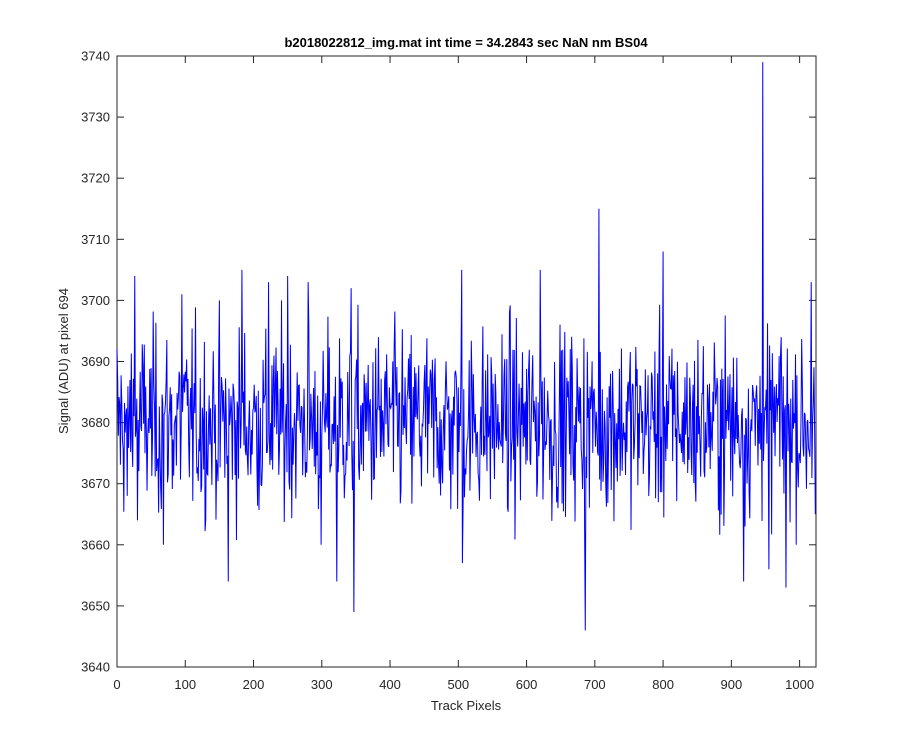 The height and width of the screenshot is (750, 900). What do you see at coordinates (95, 239) in the screenshot?
I see `y-tick-label: 3710` at bounding box center [95, 239].